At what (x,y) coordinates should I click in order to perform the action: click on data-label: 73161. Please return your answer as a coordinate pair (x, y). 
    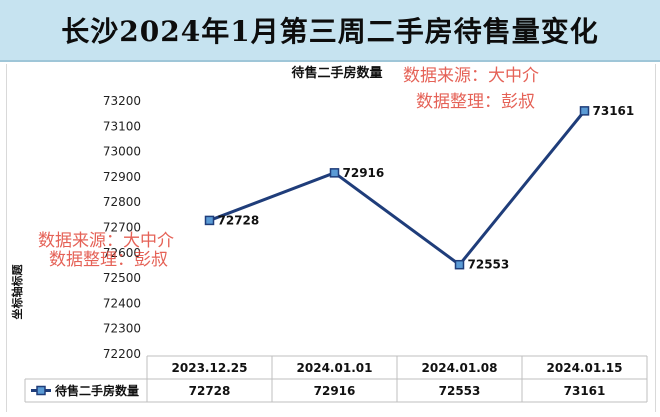
    Looking at the image, I should click on (614, 111).